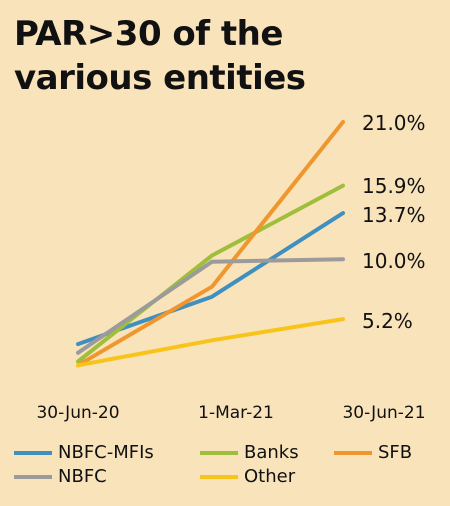 The height and width of the screenshot is (506, 450). Describe the element at coordinates (353, 452) in the screenshot. I see `legend-swatch-sfb` at that location.